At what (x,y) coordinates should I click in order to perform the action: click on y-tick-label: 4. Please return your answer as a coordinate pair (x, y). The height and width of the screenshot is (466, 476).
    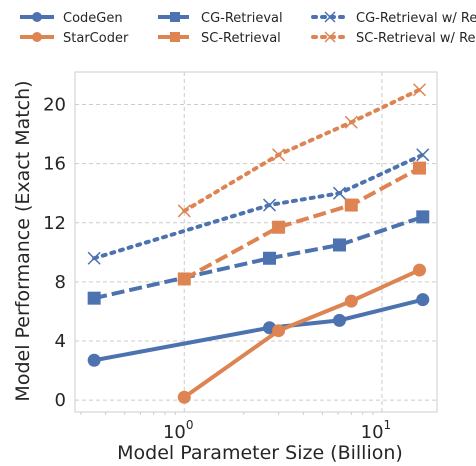
    Looking at the image, I should click on (60, 341).